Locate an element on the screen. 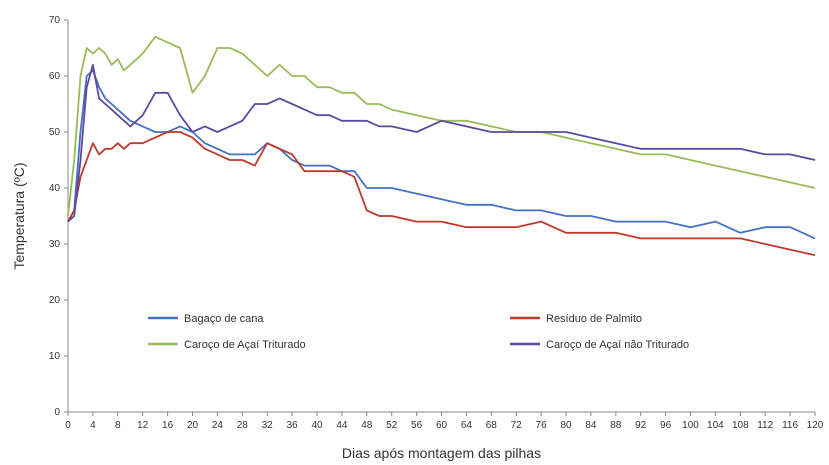 The height and width of the screenshot is (465, 829). y-tick-label: 60 is located at coordinates (55, 76).